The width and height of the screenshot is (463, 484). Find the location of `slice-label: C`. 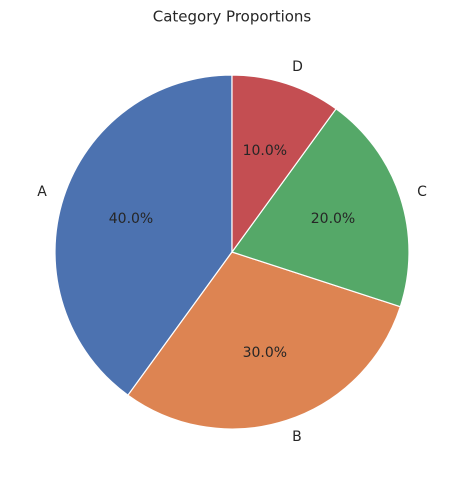

slice-label: C is located at coordinates (422, 192).